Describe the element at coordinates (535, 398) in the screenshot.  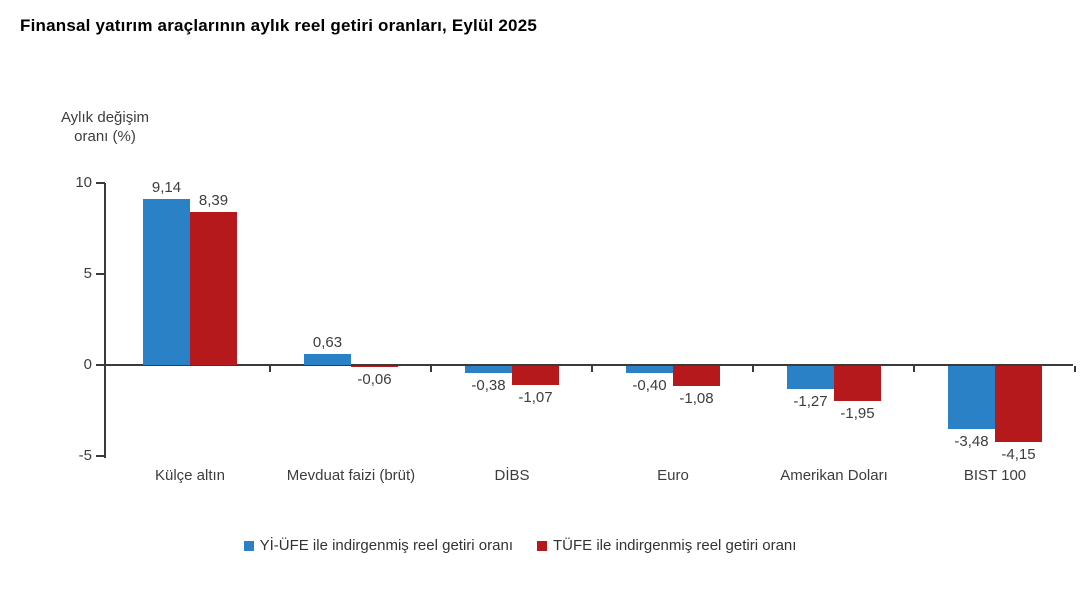
I see `bar-value-label: -1,07` at that location.